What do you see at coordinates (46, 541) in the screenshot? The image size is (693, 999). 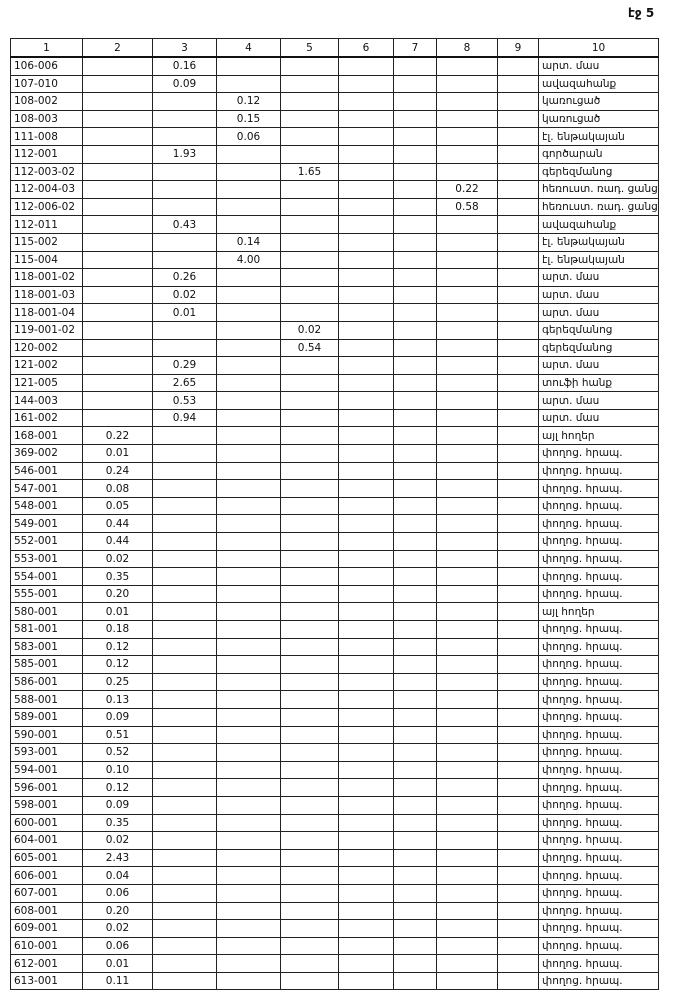 I see `table-cell: 552-001` at bounding box center [46, 541].